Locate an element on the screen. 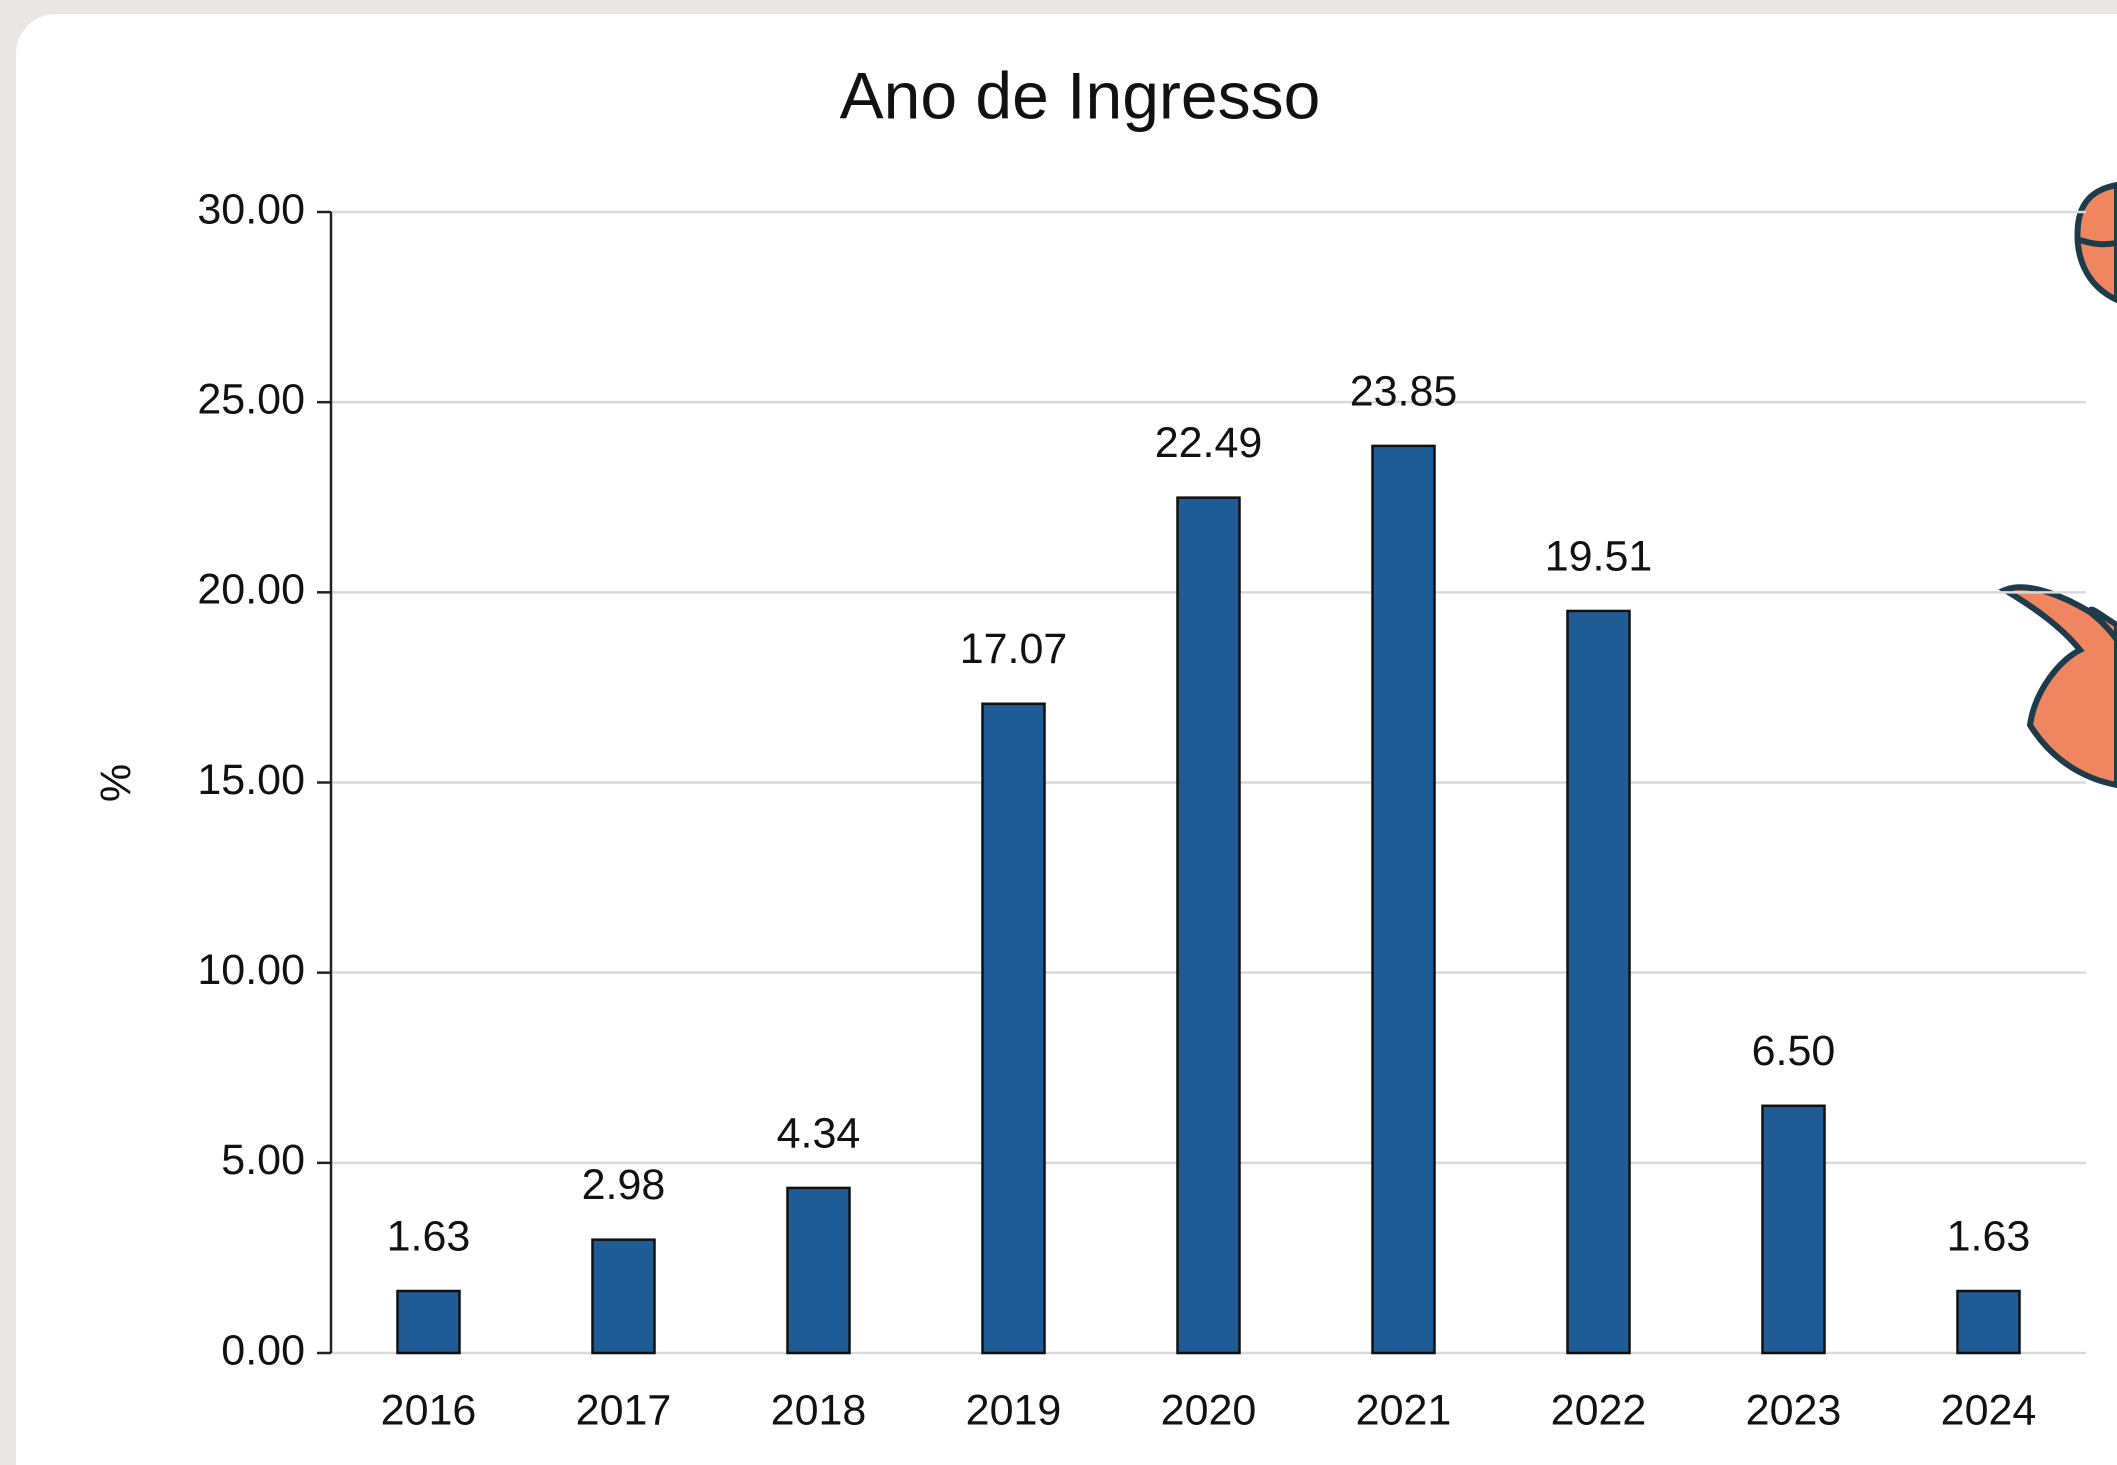 The width and height of the screenshot is (2117, 1465). y-tick-label: 15.00 is located at coordinates (251, 780).